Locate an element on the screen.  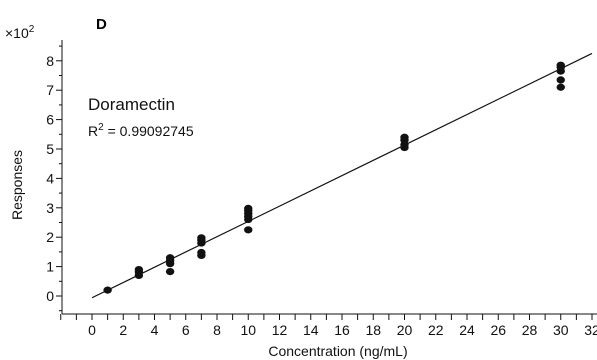
x-tick-label: 20 is located at coordinates (405, 330).